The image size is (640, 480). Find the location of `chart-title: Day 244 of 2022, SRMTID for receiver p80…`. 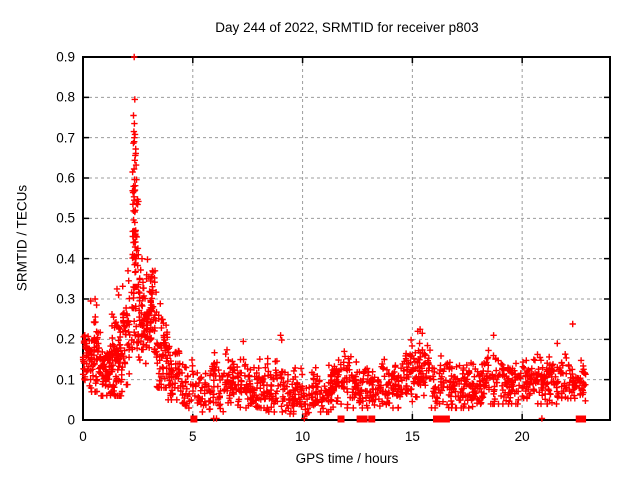

chart-title: Day 244 of 2022, SRMTID for receiver p80… is located at coordinates (347, 27).